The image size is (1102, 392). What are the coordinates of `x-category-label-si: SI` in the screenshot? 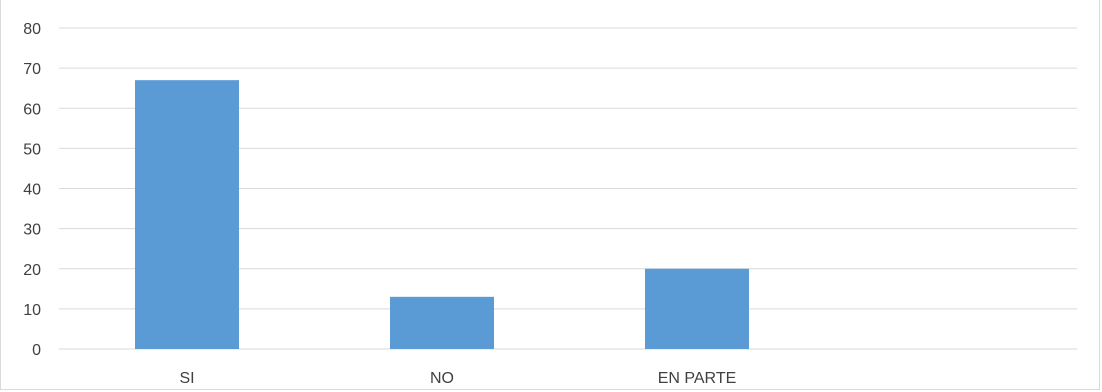 It's located at (186, 378).